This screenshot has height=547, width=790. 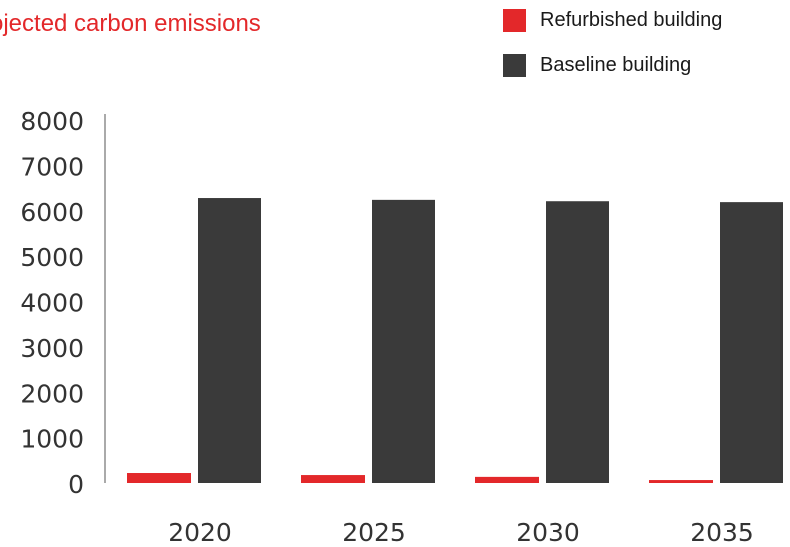 What do you see at coordinates (577, 342) in the screenshot?
I see `bar-baseline-building-2030` at bounding box center [577, 342].